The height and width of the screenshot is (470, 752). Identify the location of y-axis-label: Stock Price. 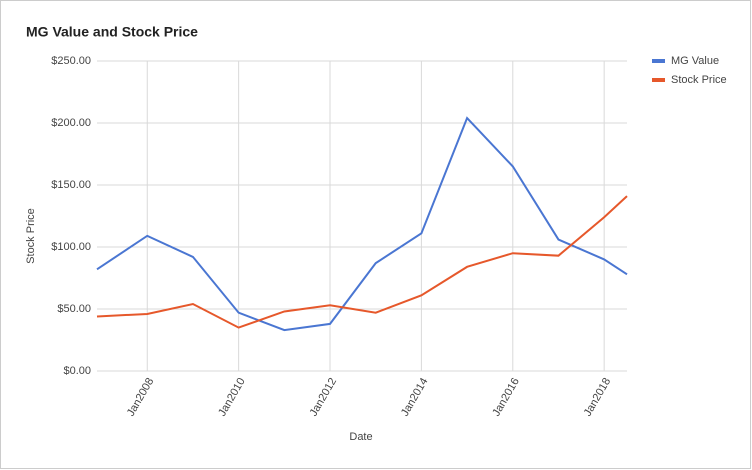
(31, 236).